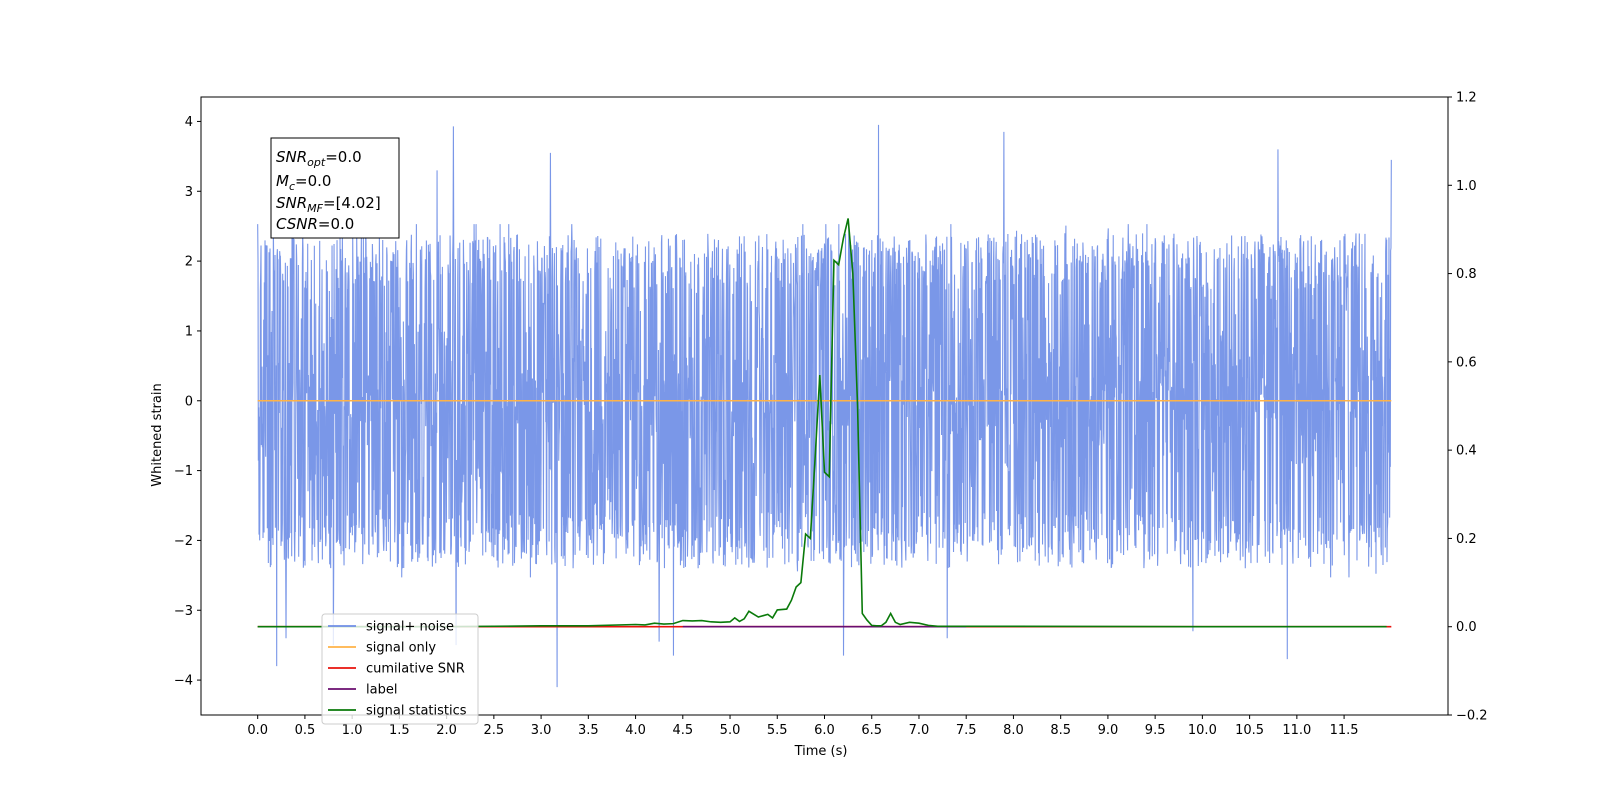  I want to click on x-tick-label: 1.0, so click(352, 730).